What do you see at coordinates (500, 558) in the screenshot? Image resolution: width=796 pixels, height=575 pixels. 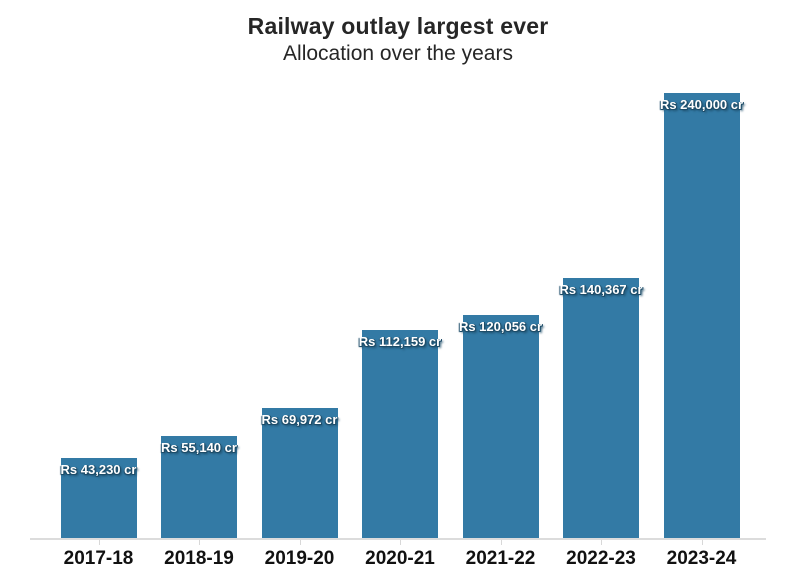 I see `x-axis-label: 2021-22` at bounding box center [500, 558].